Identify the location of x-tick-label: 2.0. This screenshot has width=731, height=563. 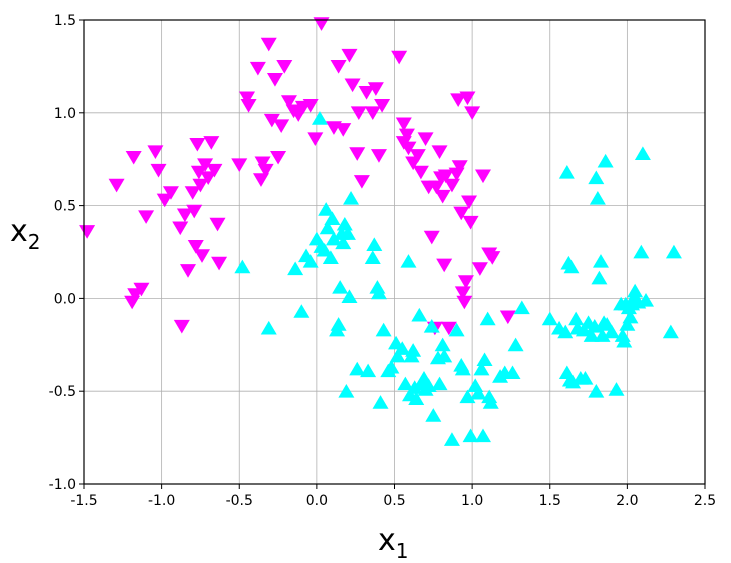
(627, 501).